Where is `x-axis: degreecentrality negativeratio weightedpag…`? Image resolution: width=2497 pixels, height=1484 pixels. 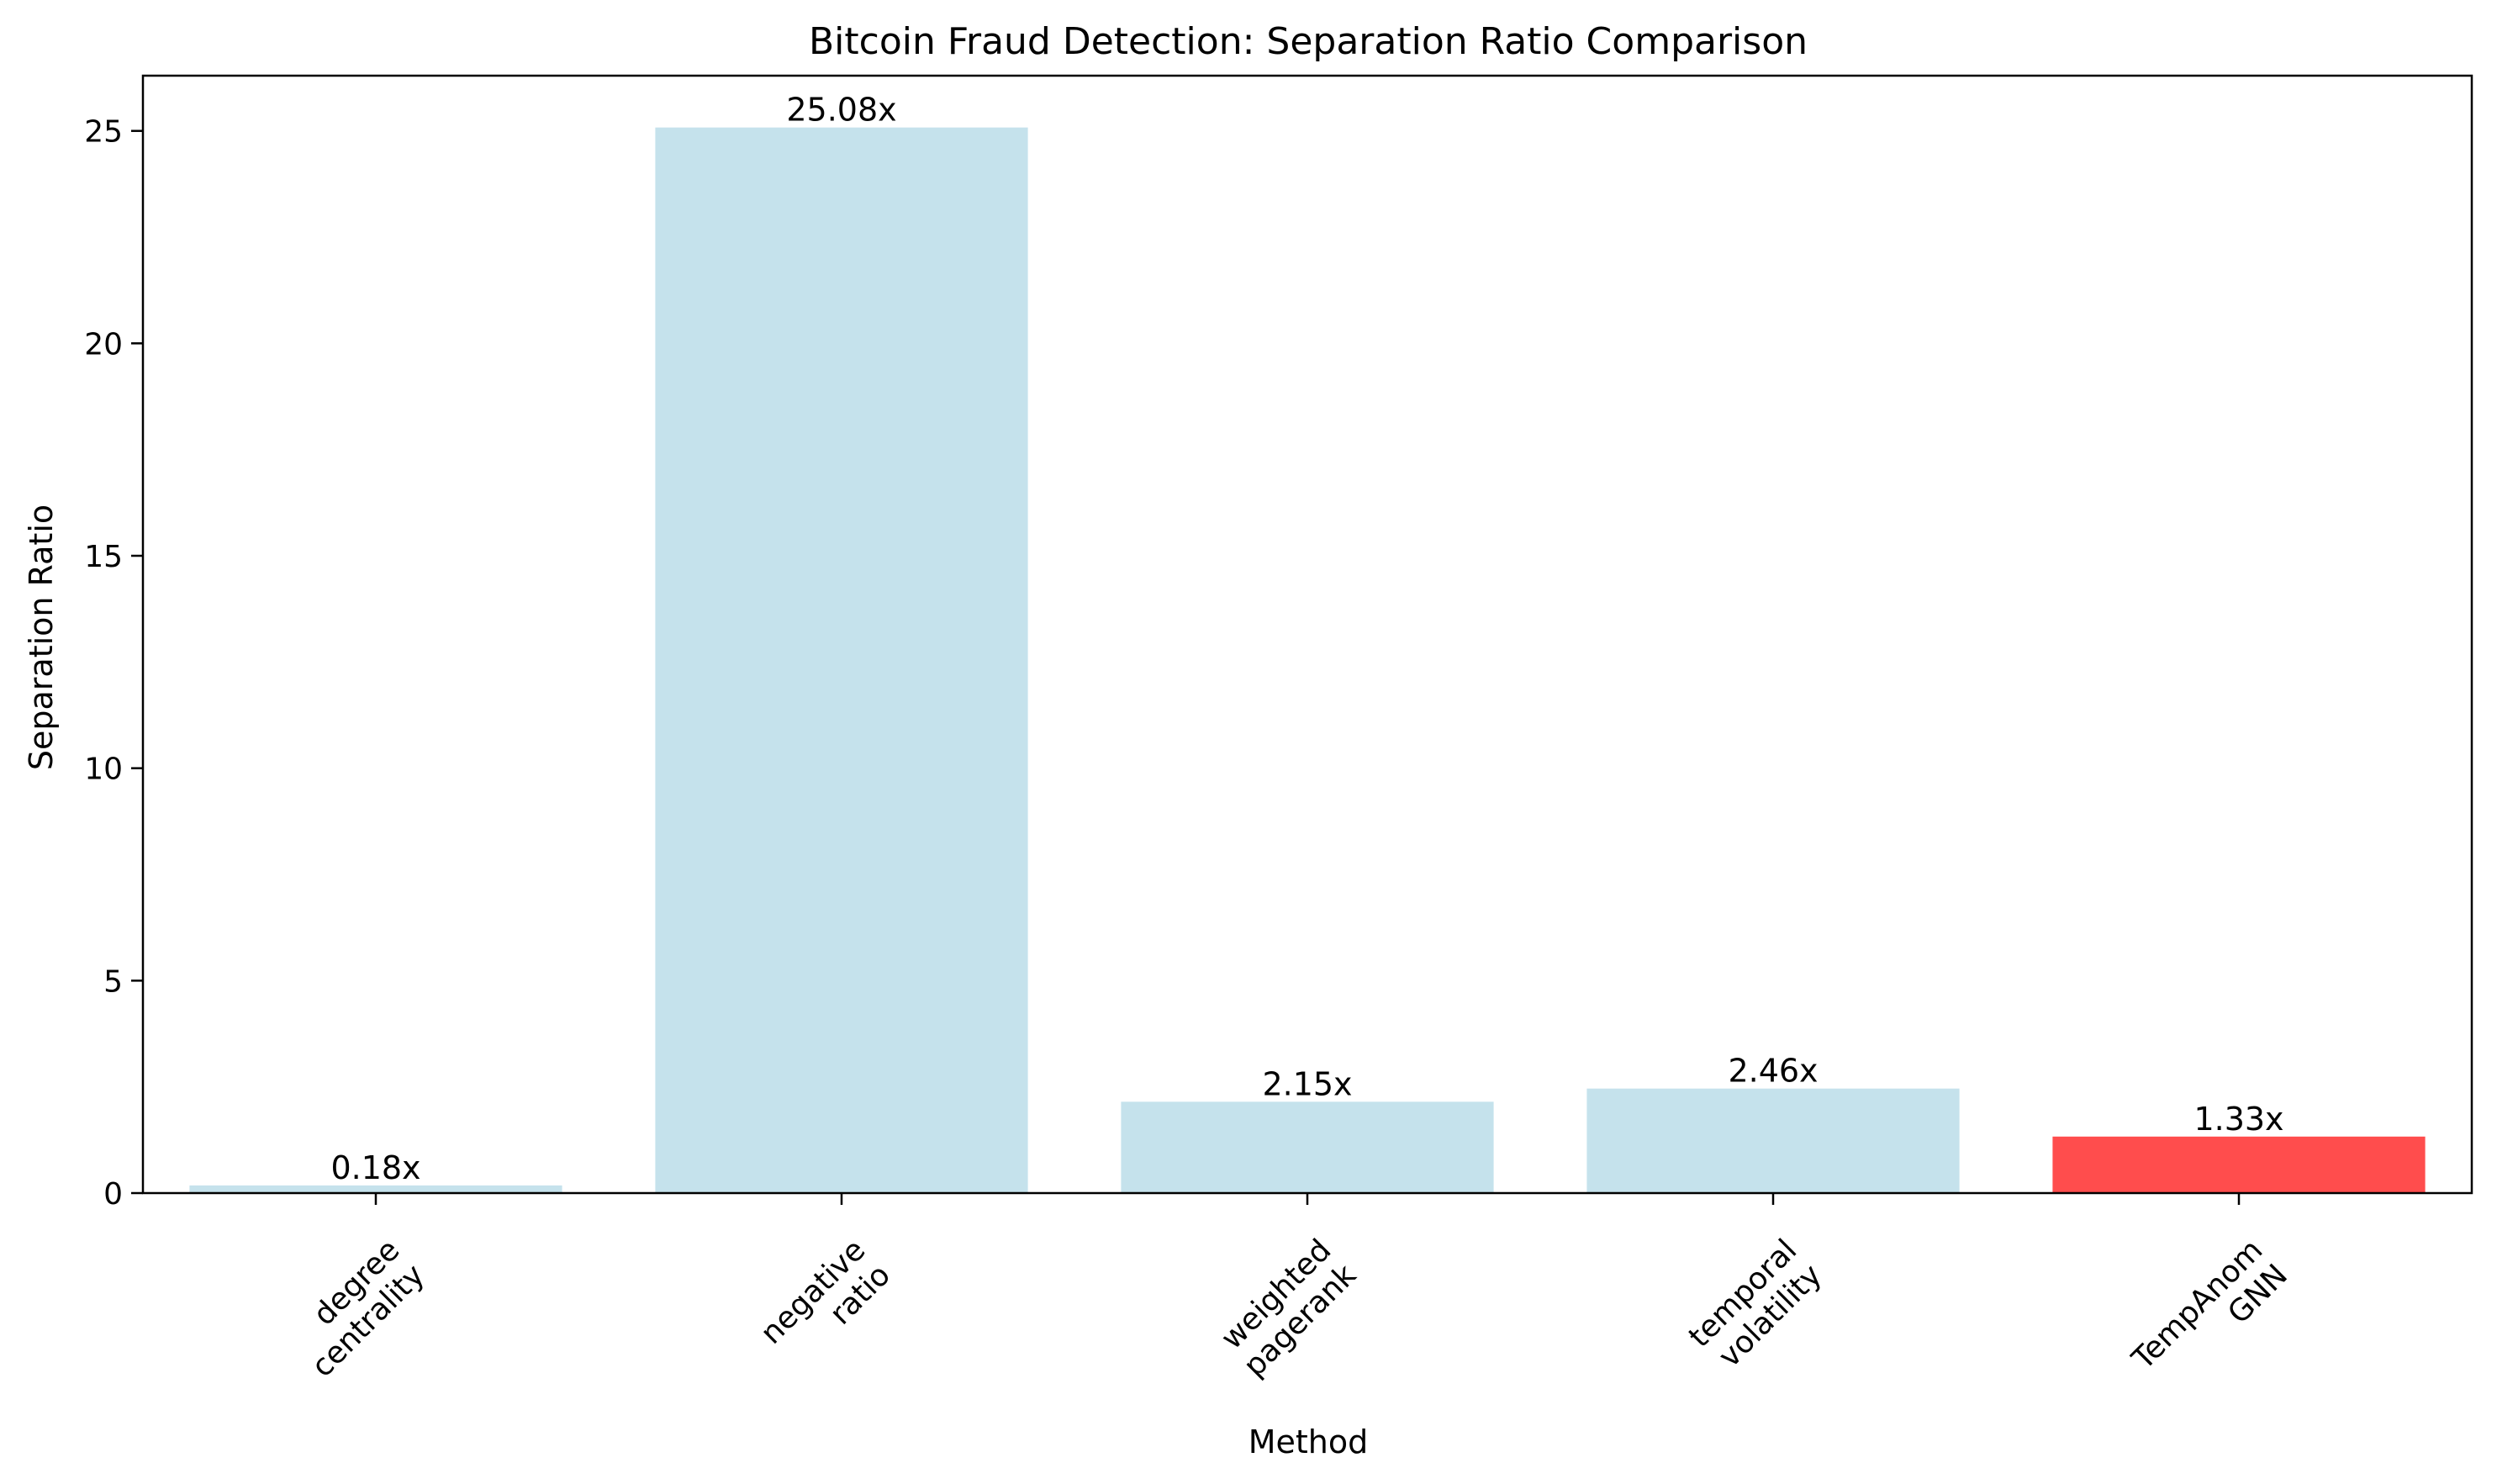 x-axis: degreecentrality negativeratio weightedpag… is located at coordinates (1287, 1297).